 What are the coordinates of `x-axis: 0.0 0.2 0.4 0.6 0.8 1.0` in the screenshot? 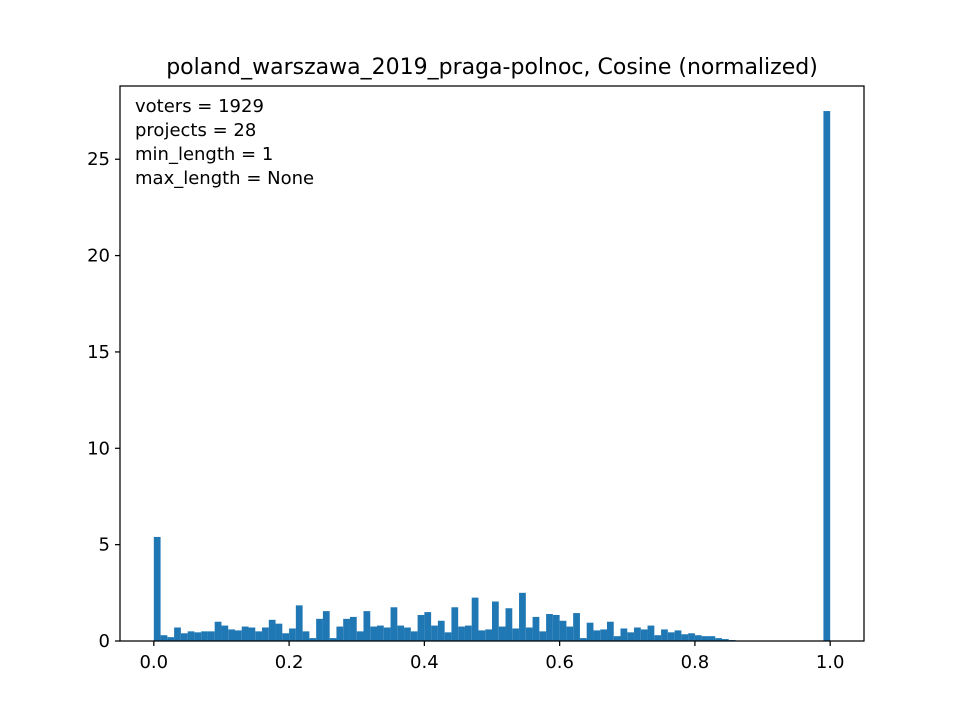 It's located at (492, 657).